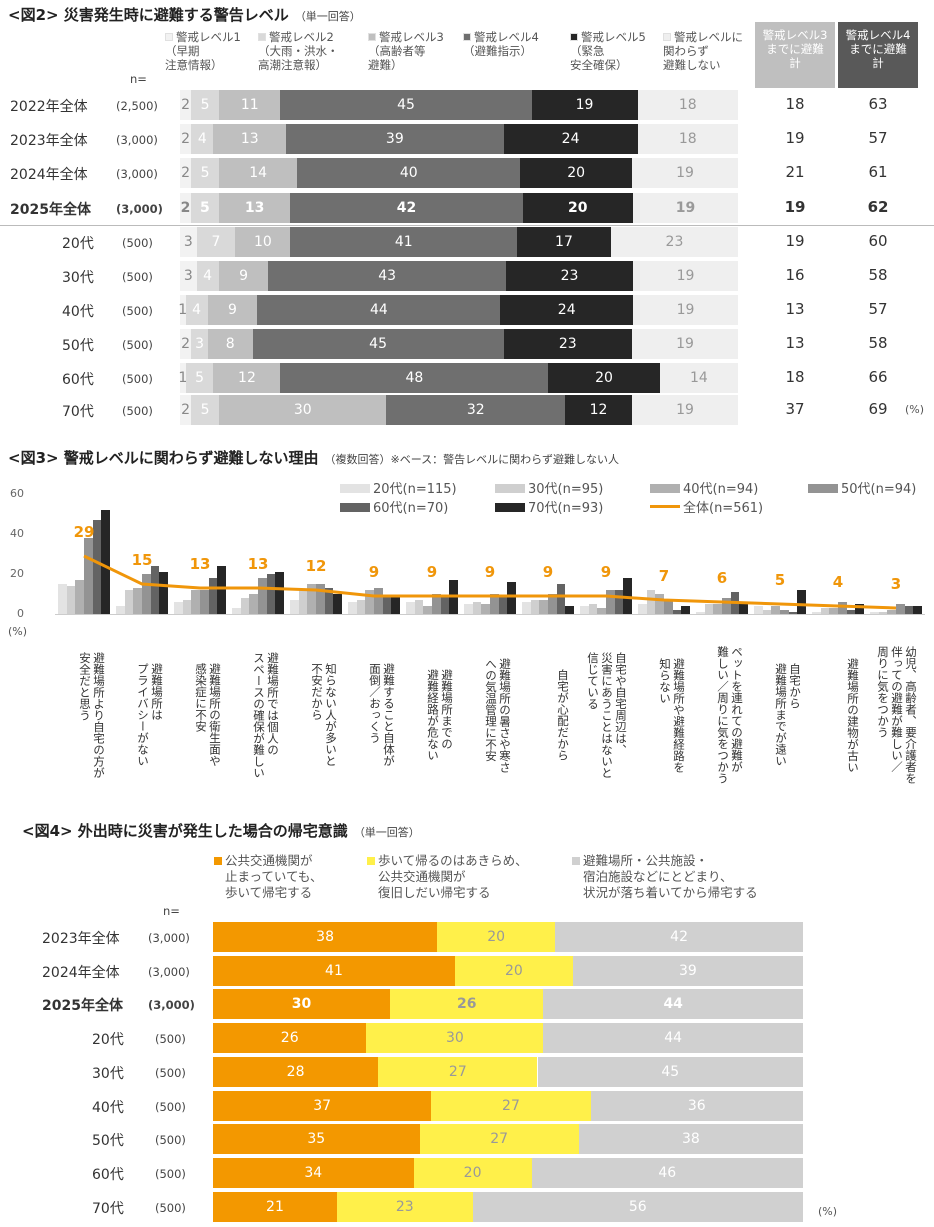 Image resolution: width=934 pixels, height=1227 pixels. I want to click on bar-segment: 44, so click(379, 310).